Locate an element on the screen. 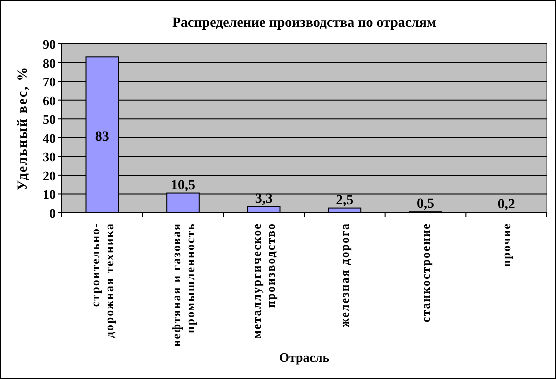 This screenshot has width=556, height=379. x-tick-label: железная дорога is located at coordinates (345, 275).